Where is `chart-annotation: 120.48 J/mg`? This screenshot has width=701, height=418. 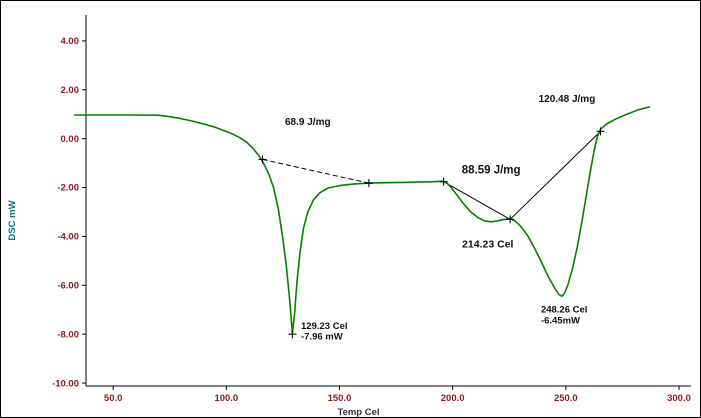
chart-annotation: 120.48 J/mg is located at coordinates (567, 99).